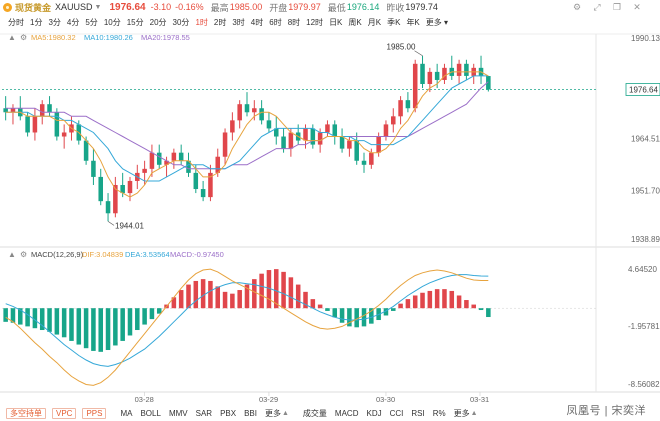 The image size is (660, 421). What do you see at coordinates (64, 413) in the screenshot?
I see `vpc-button: VPC` at bounding box center [64, 413].